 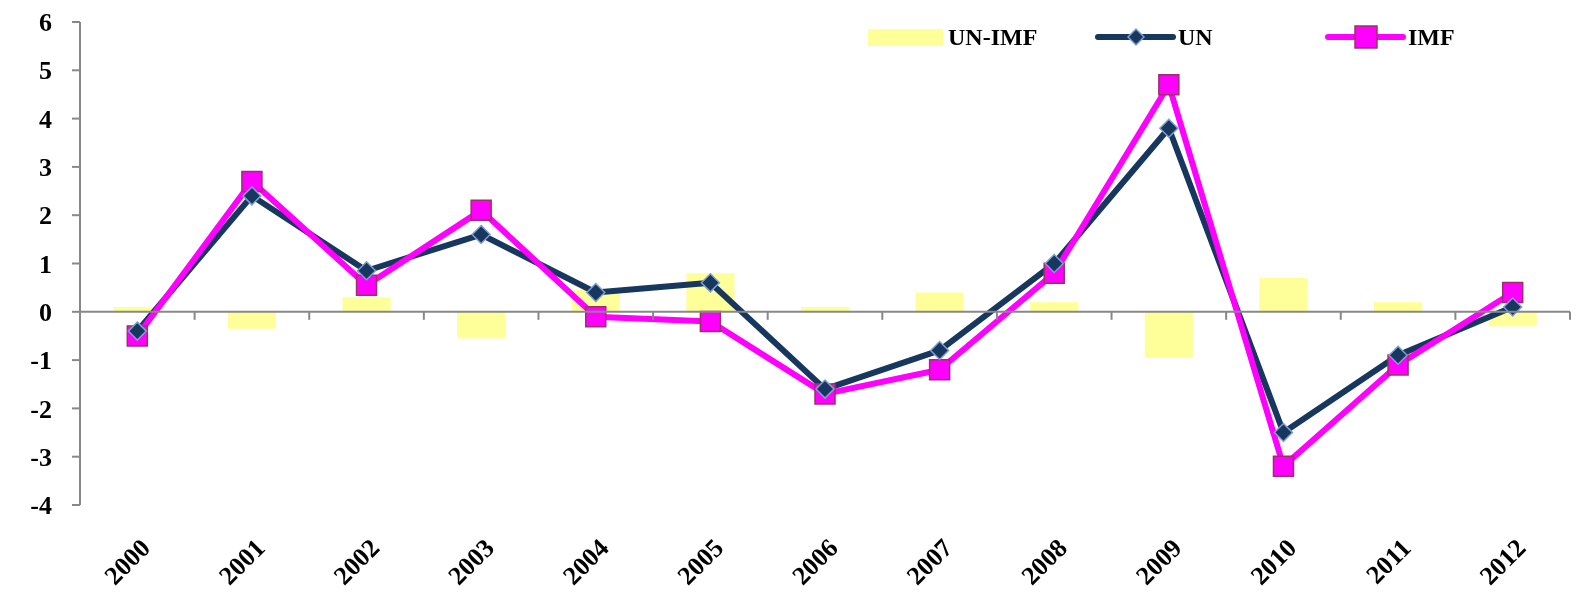 I want to click on y-tick-label: -4, so click(x=41, y=506).